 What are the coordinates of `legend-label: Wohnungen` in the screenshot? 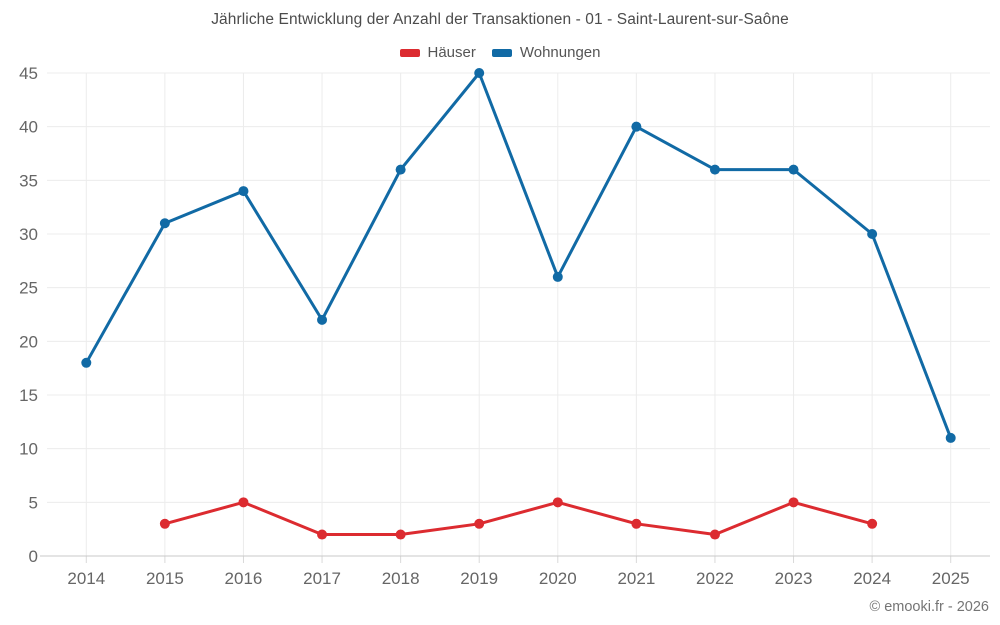 It's located at (560, 52).